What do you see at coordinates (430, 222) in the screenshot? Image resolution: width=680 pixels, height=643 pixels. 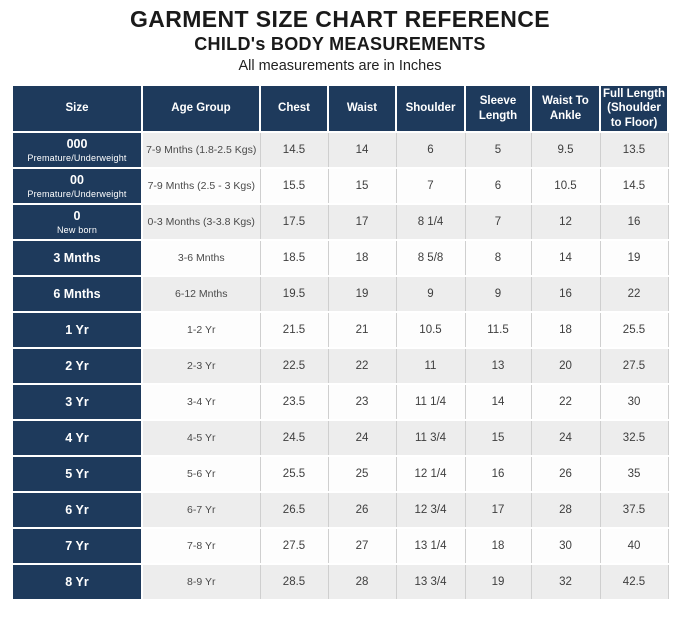 I see `shoulder-cell: 8 1/4` at bounding box center [430, 222].